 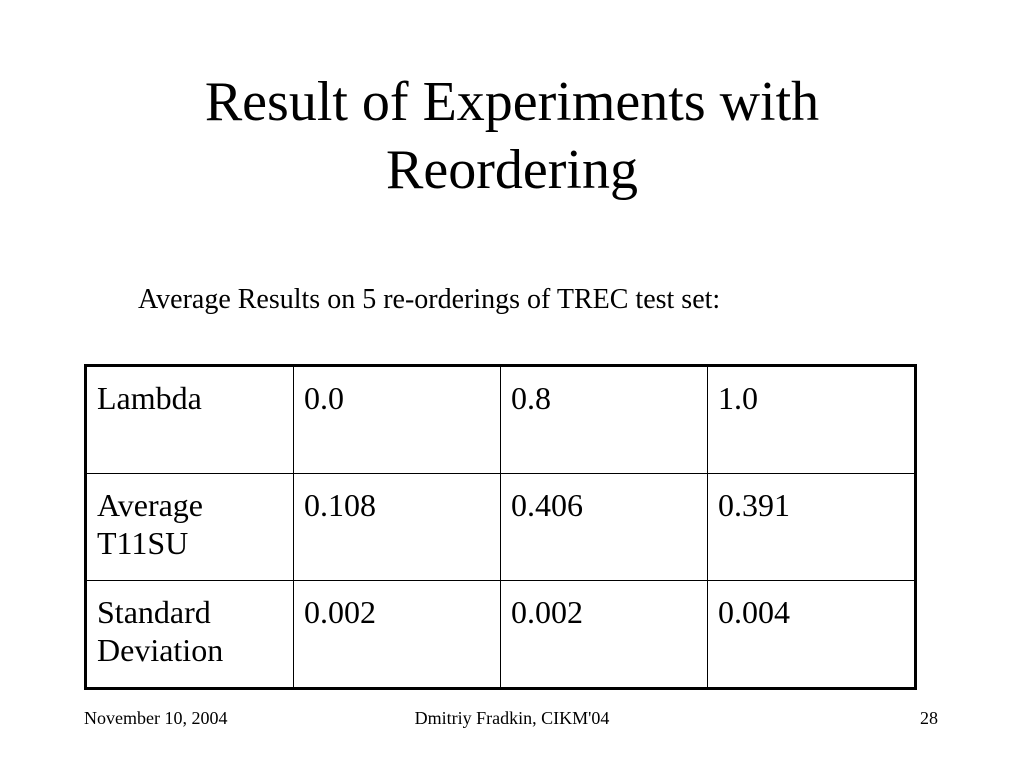 I want to click on slide-title-line-2: Reordering, so click(x=512, y=170).